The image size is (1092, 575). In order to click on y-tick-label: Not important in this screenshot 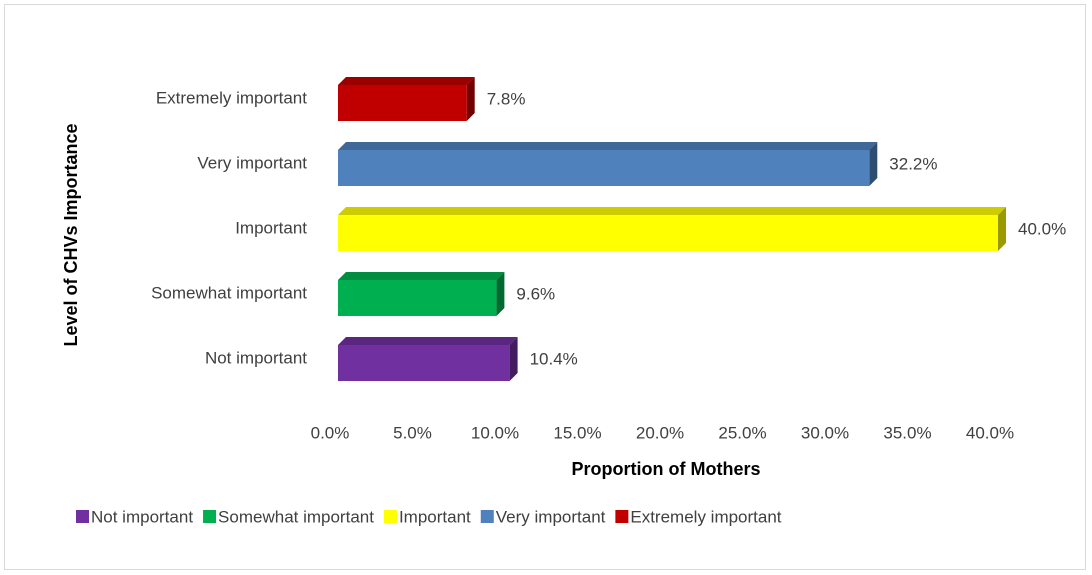, I will do `click(256, 357)`.